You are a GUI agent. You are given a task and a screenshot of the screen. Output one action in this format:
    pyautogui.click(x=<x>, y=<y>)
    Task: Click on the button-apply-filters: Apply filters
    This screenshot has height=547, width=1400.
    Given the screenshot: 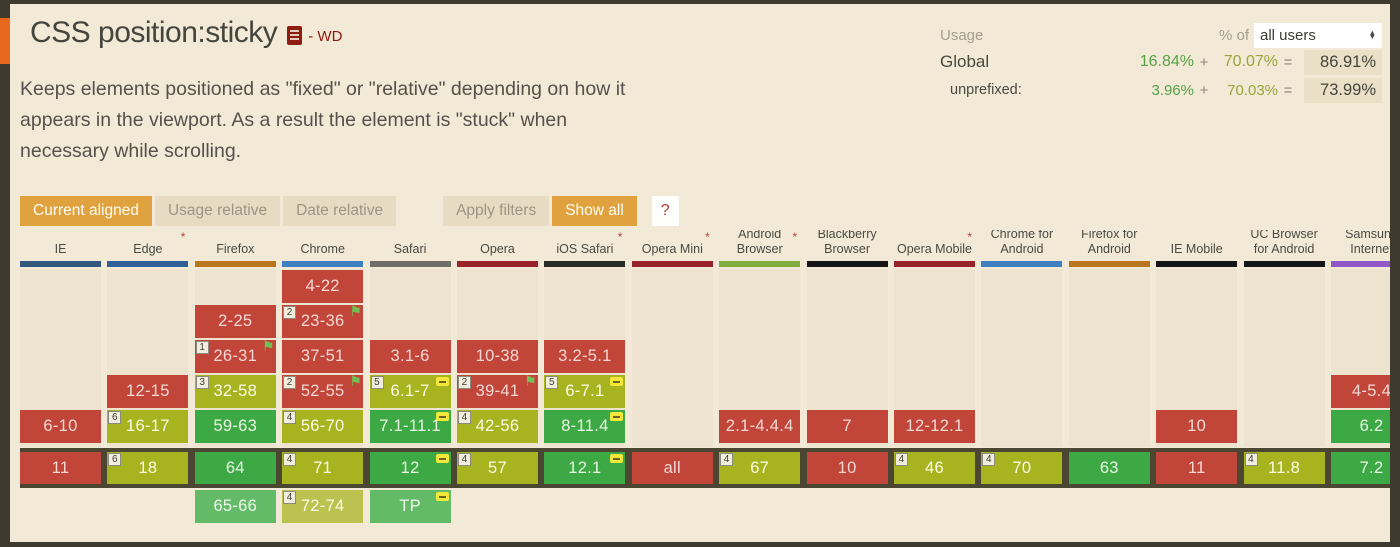 What is the action you would take?
    pyautogui.click(x=496, y=211)
    